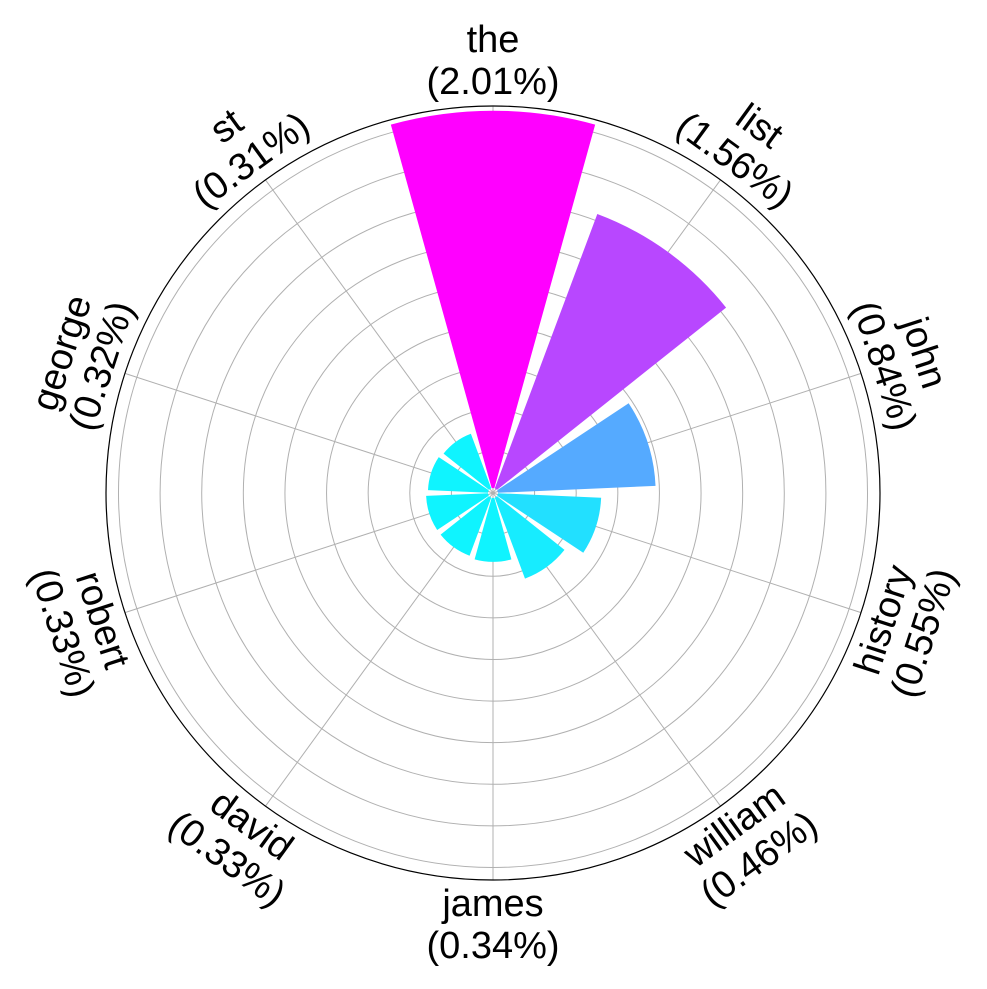 This screenshot has width=987, height=989. Describe the element at coordinates (492, 82) in the screenshot. I see `category-percent: (2.01%)` at that location.